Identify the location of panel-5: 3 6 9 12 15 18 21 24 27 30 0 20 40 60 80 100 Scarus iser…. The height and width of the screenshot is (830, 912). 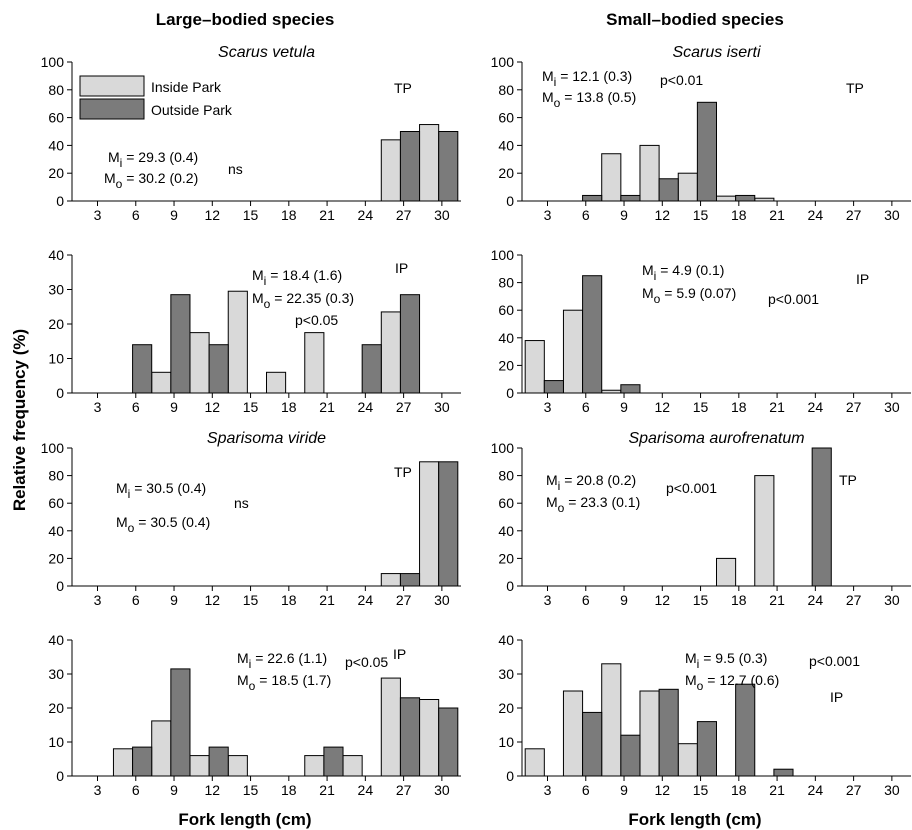
(701, 133).